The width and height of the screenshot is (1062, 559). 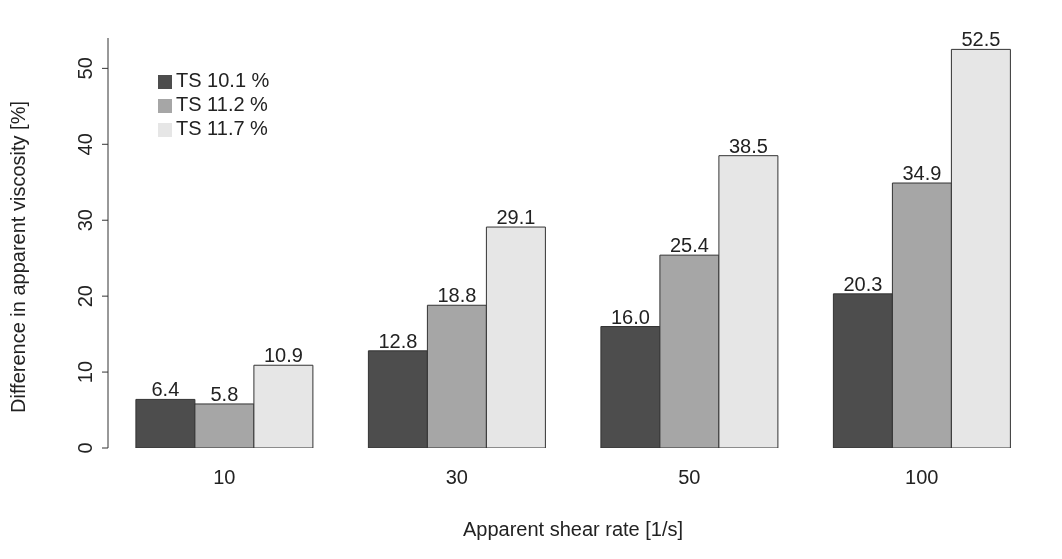 I want to click on data-label: 34.9, so click(x=922, y=173).